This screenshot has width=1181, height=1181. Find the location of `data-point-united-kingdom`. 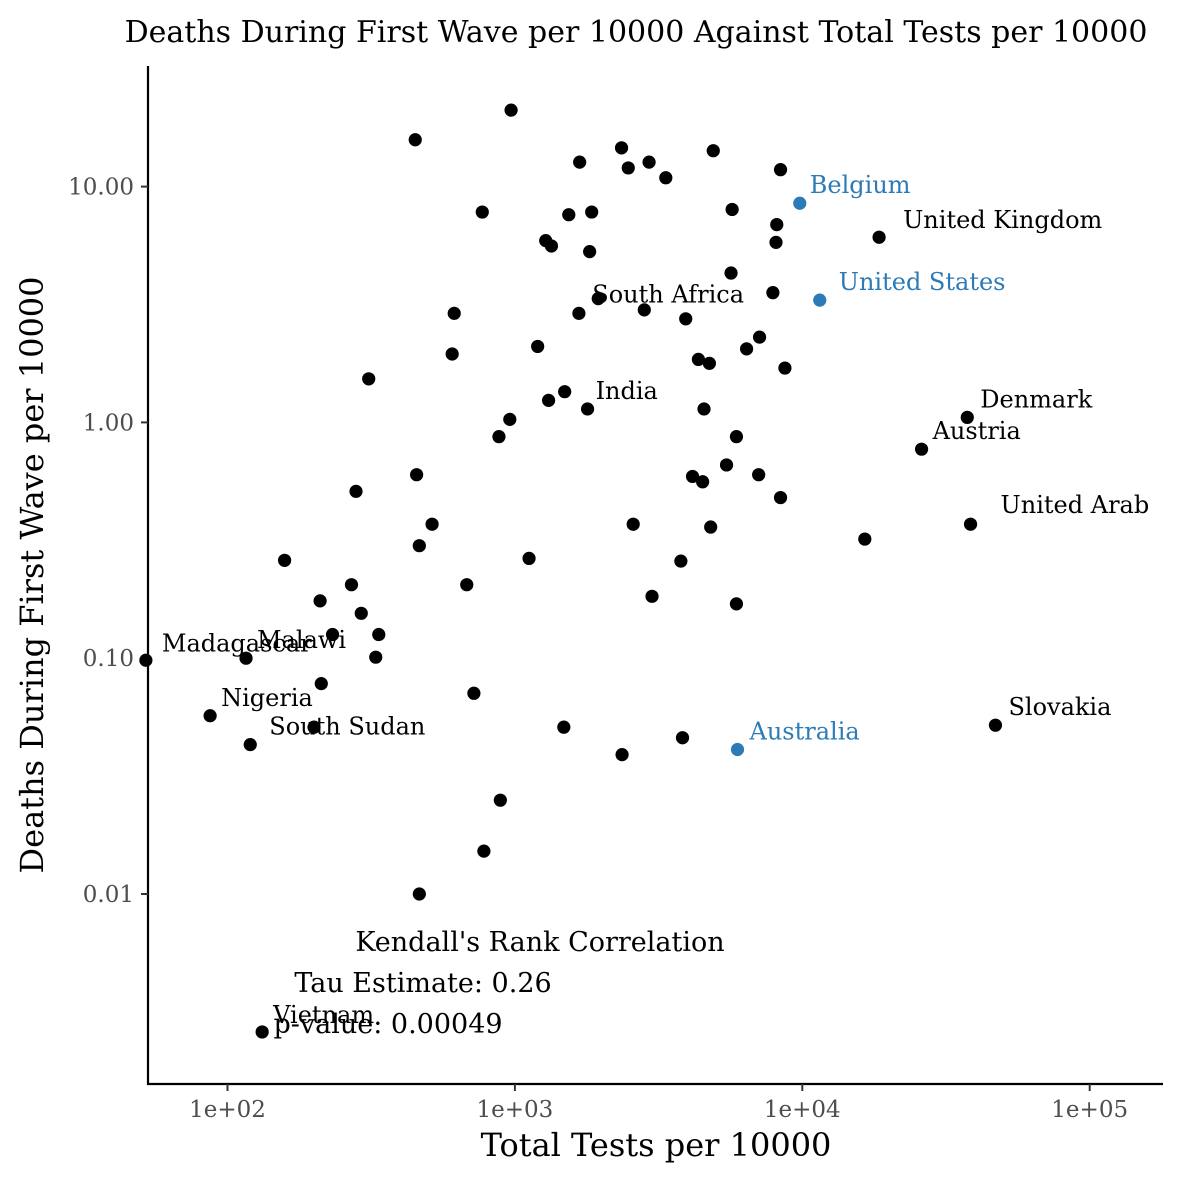

data-point-united-kingdom is located at coordinates (879, 237).